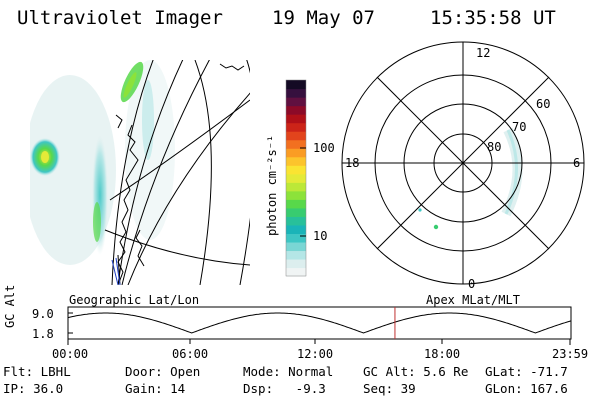  What do you see at coordinates (570, 354) in the screenshot?
I see `time-label-4: 23:59` at bounding box center [570, 354].